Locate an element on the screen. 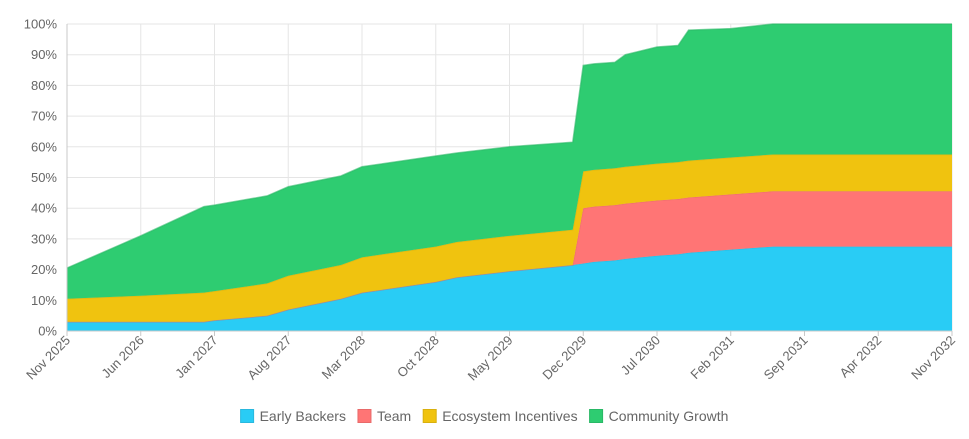  y-tick-label: 0% is located at coordinates (47, 331).